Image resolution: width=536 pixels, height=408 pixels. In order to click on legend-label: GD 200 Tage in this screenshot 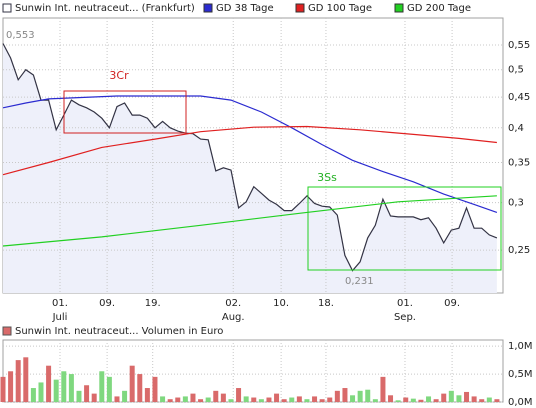, I will do `click(439, 8)`.